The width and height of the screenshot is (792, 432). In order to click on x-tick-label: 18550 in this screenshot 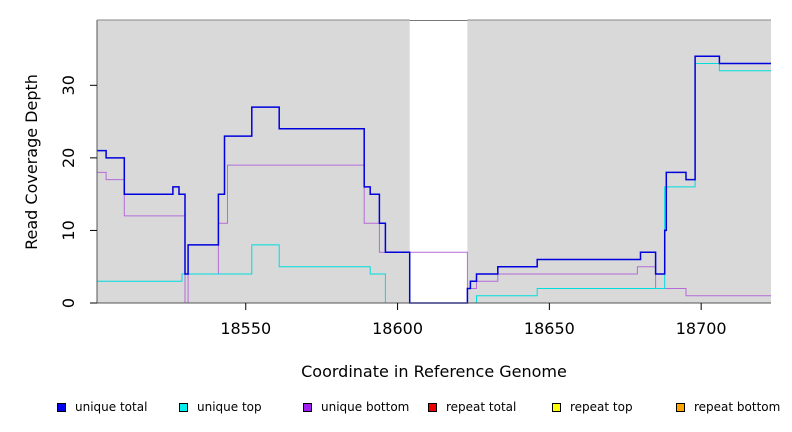, I will do `click(245, 328)`.